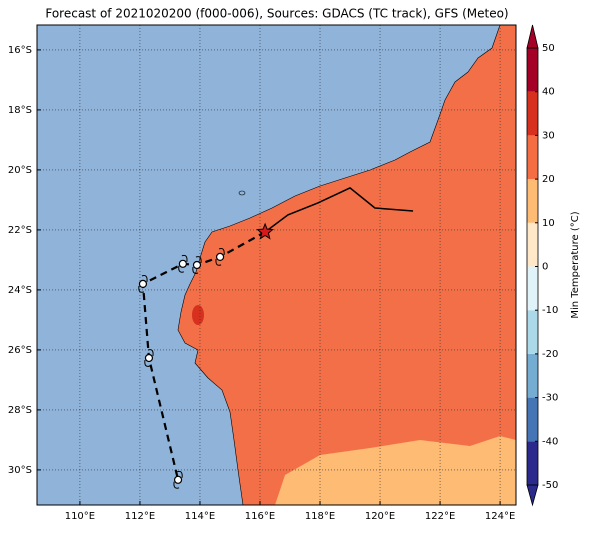  I want to click on x-tick-label: 120°E, so click(380, 516).